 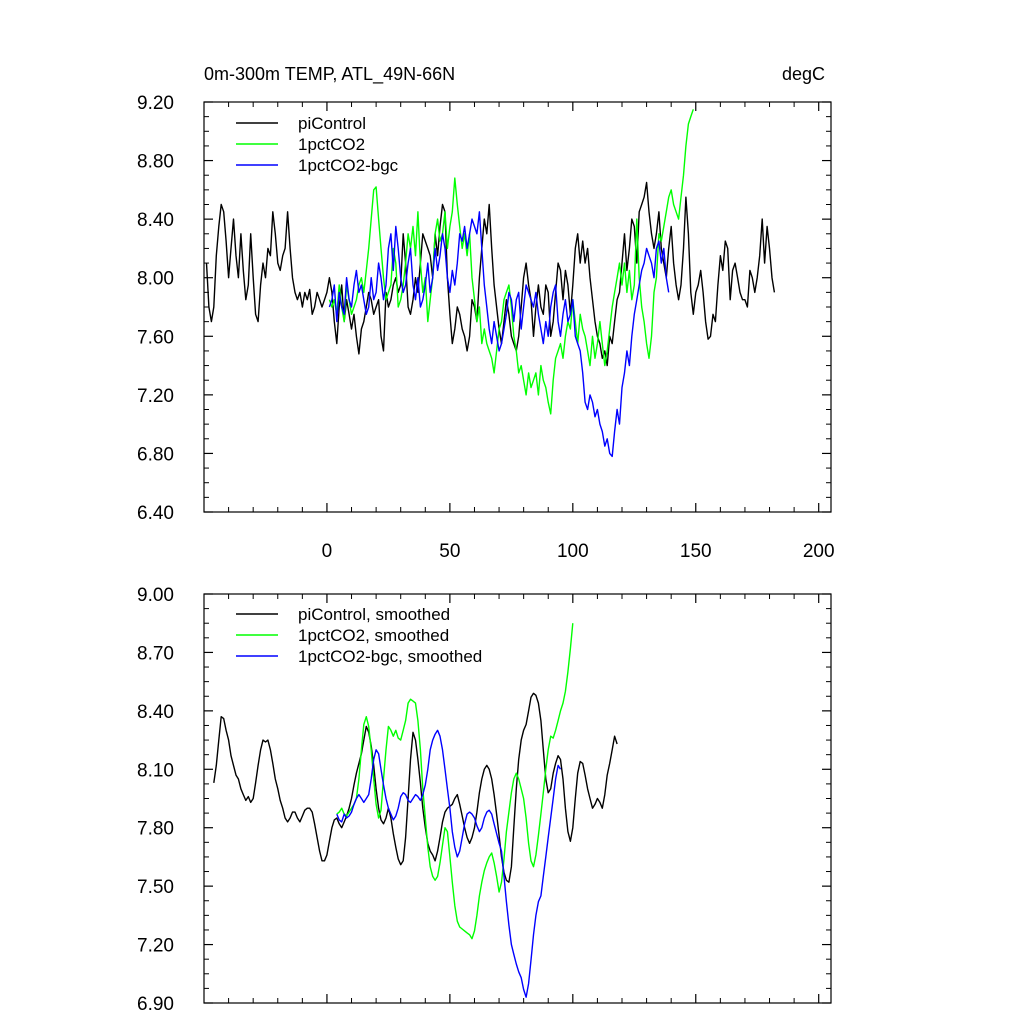 I want to click on y-tick-label: 8.80, so click(x=155, y=162).